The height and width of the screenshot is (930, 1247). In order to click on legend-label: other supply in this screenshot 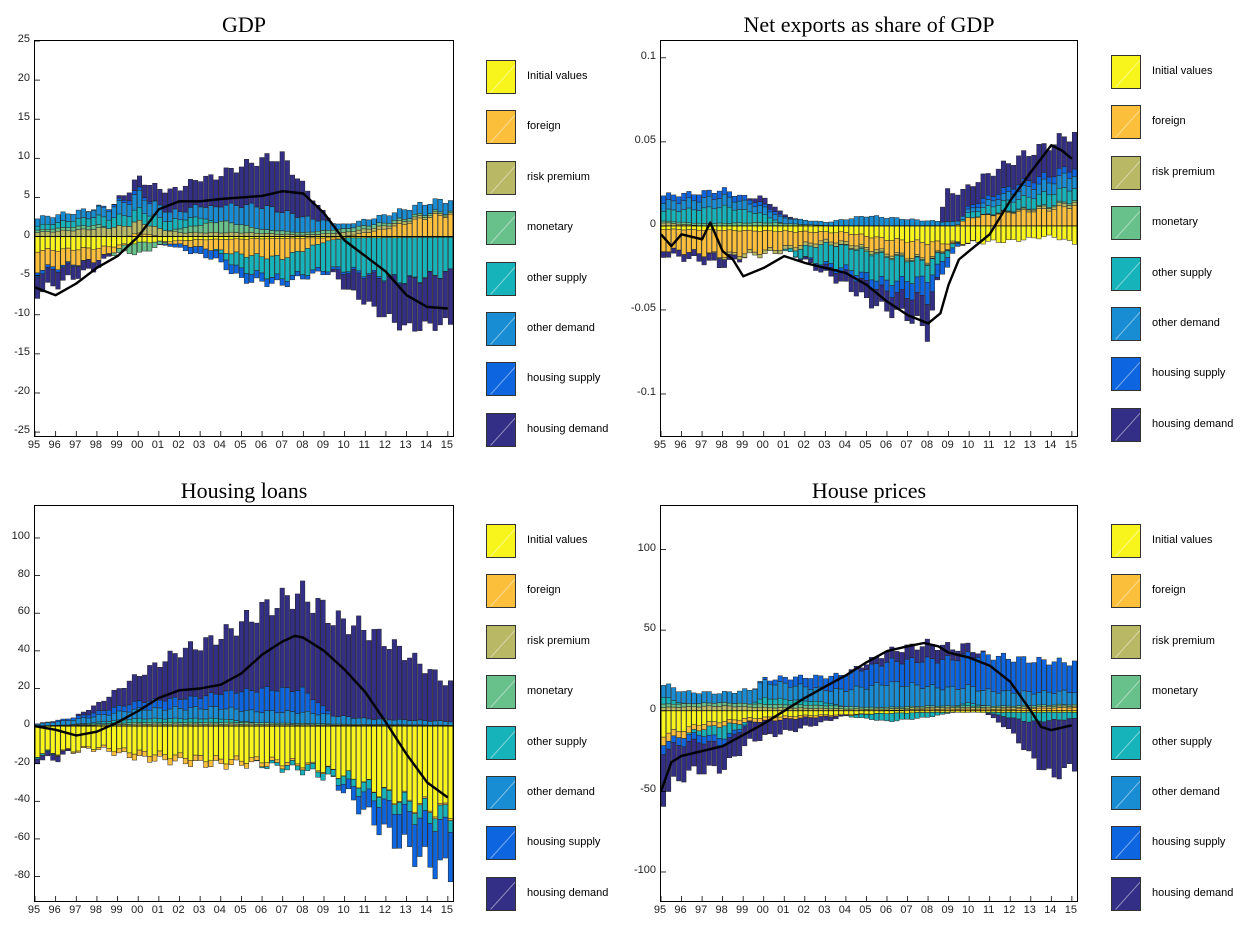, I will do `click(1182, 272)`.